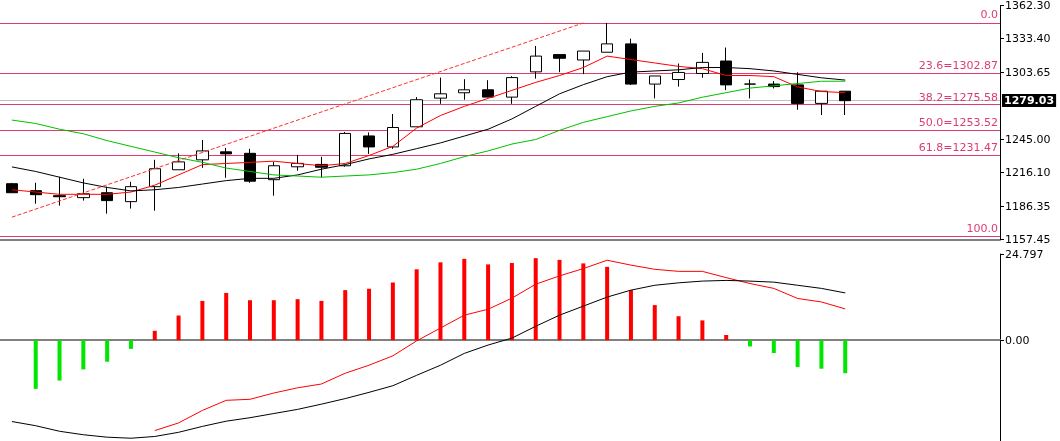 The width and height of the screenshot is (1060, 441). I want to click on y-tick-label: 24.797, so click(1024, 254).